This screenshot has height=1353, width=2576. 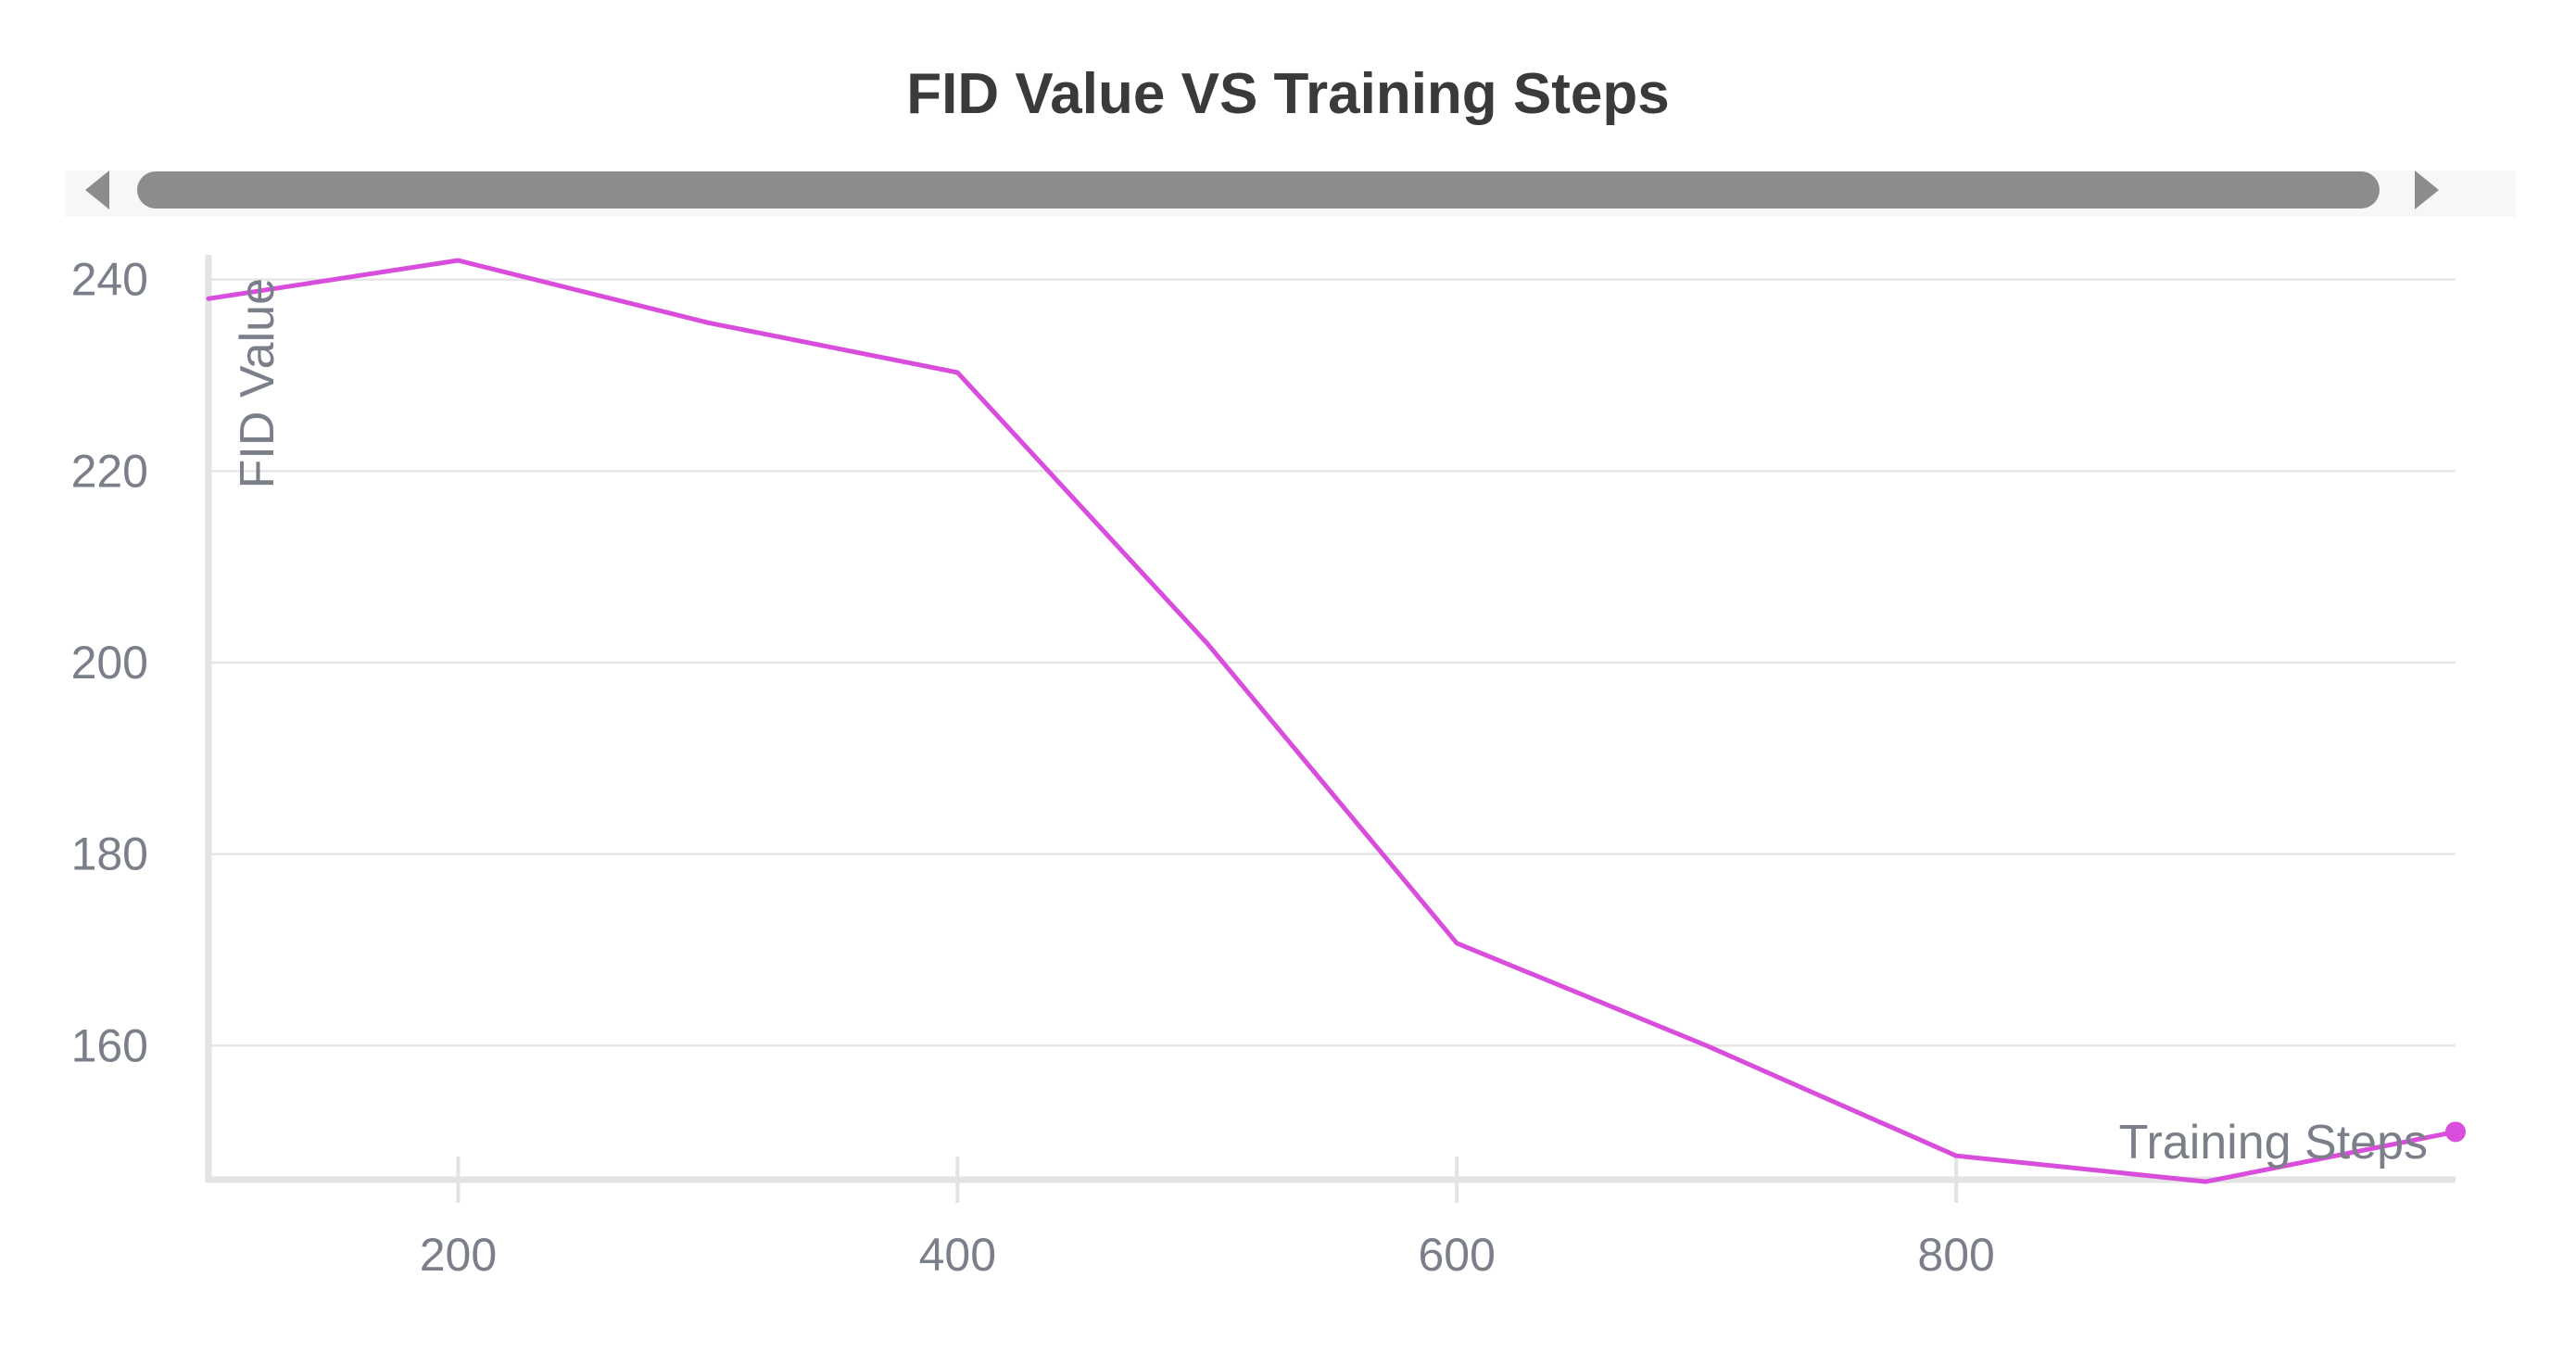 What do you see at coordinates (458, 1255) in the screenshot?
I see `x-tick-label-200: 200` at bounding box center [458, 1255].